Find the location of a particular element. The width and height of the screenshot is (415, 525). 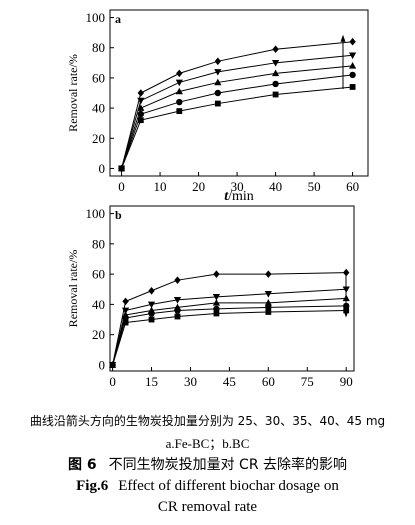

caption-en-label: Fig.6 is located at coordinates (92, 486).